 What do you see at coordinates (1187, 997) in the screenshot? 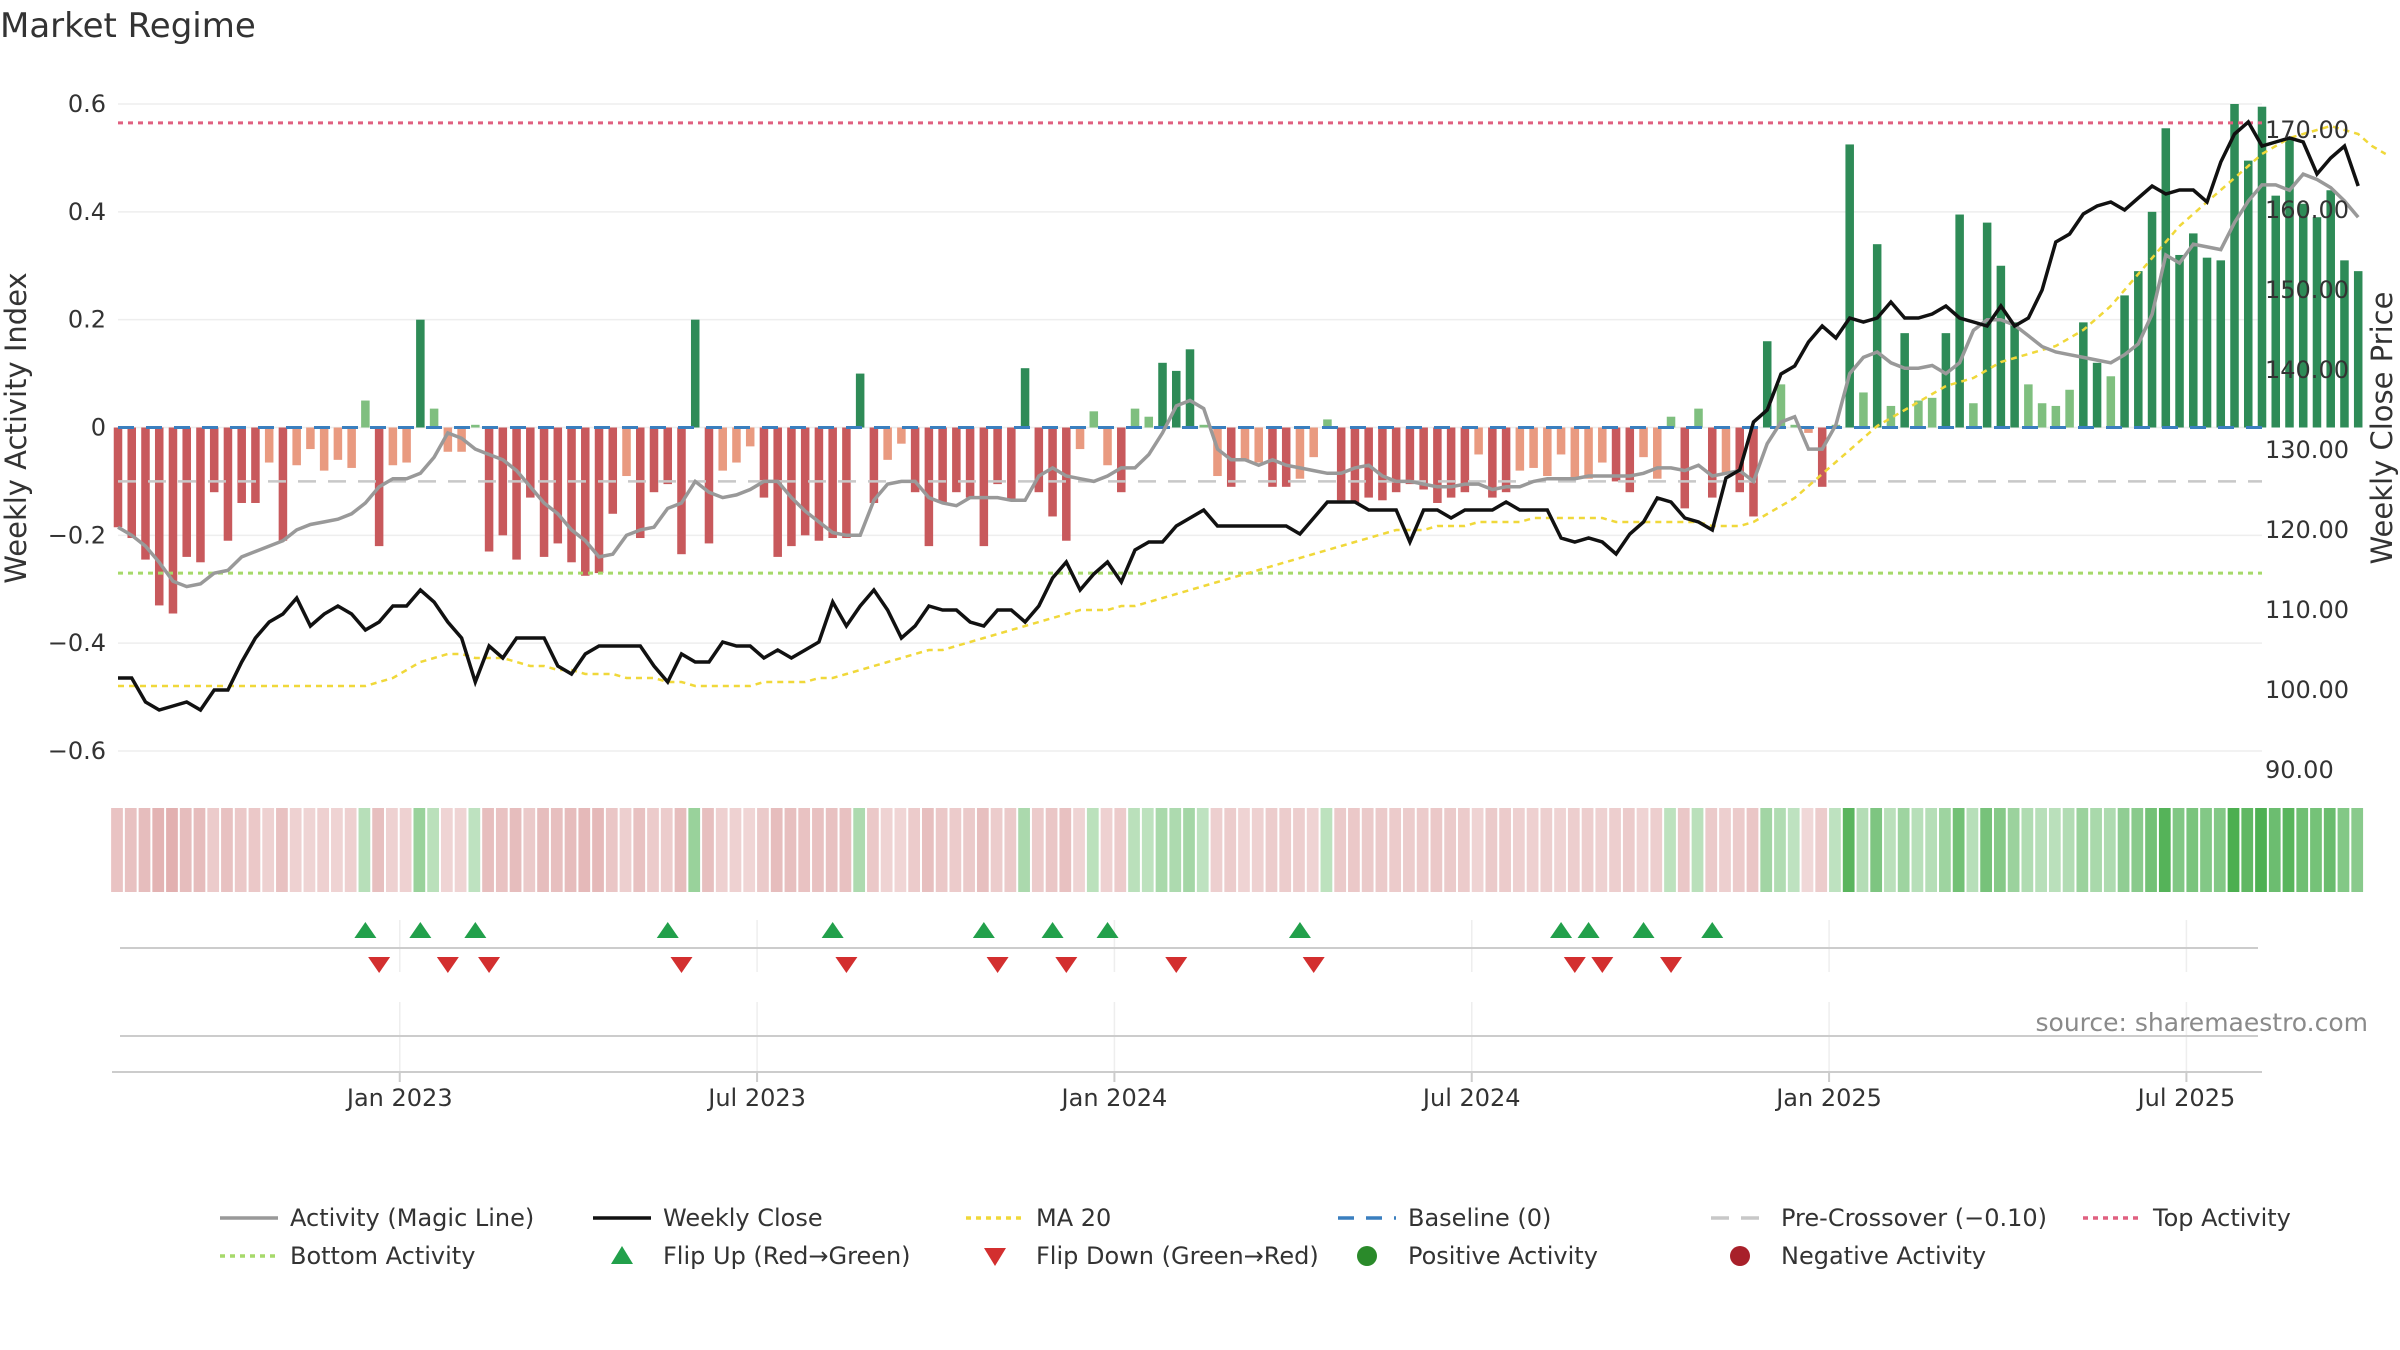
I see `flip-markers-panel` at bounding box center [1187, 997].